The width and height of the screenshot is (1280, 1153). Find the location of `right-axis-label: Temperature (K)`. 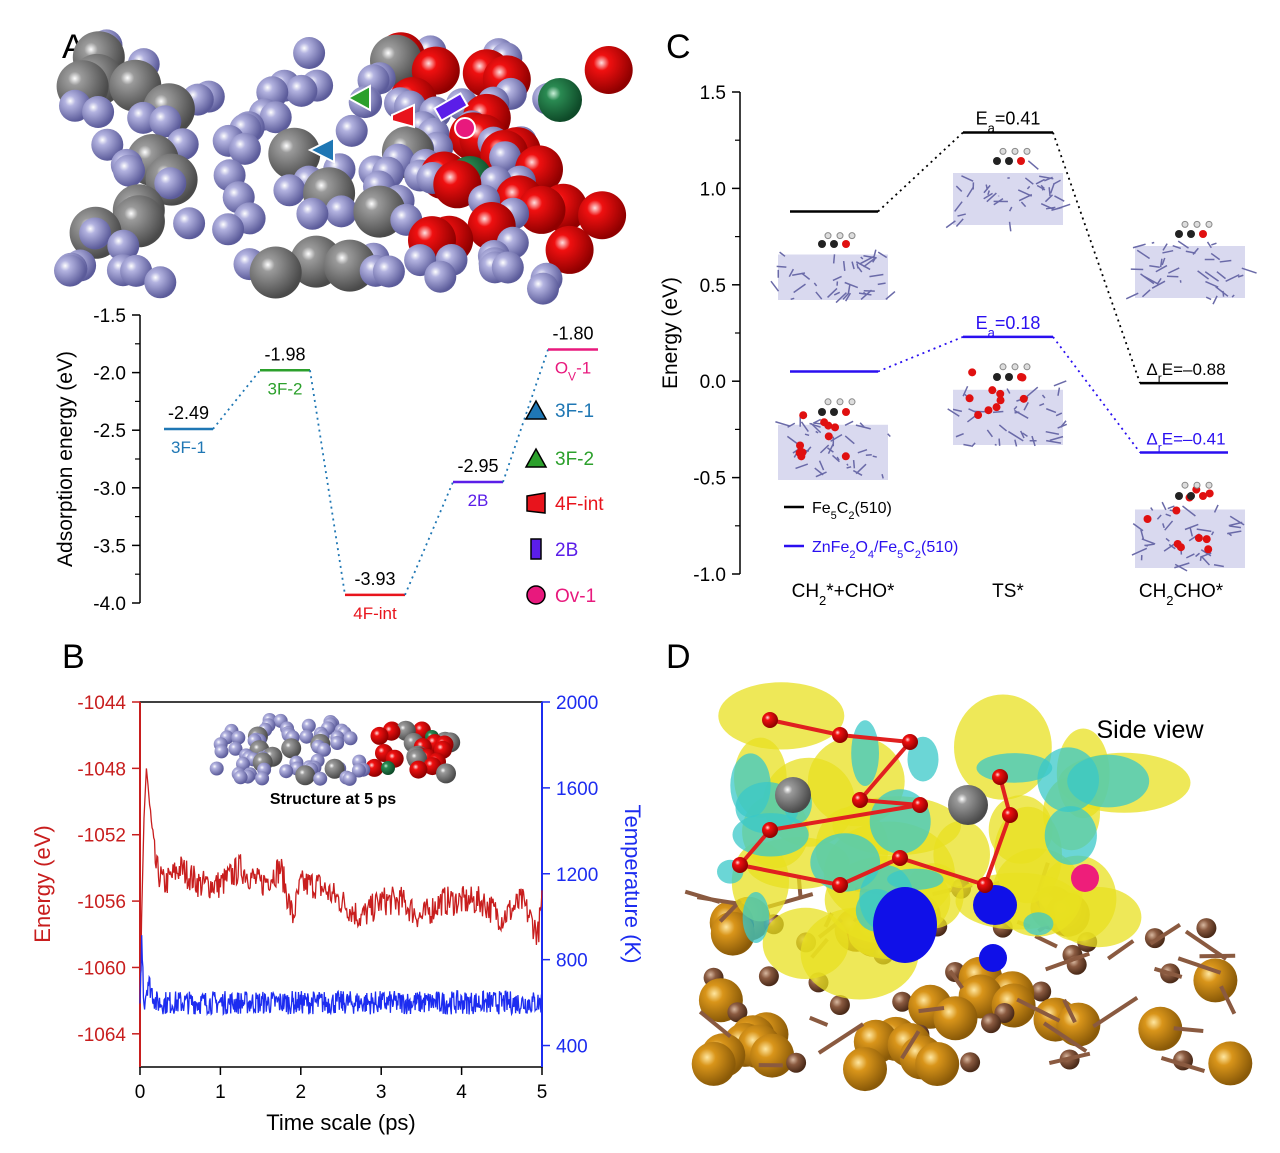

right-axis-label: Temperature (K) is located at coordinates (632, 884).